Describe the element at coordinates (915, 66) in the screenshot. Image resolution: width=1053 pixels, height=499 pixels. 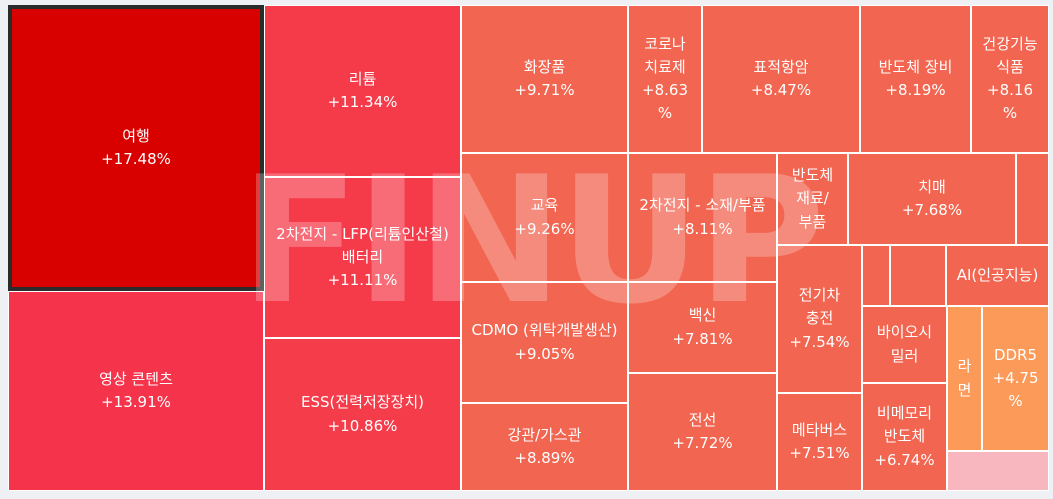
I see `tile-name: 반도체 장비` at that location.